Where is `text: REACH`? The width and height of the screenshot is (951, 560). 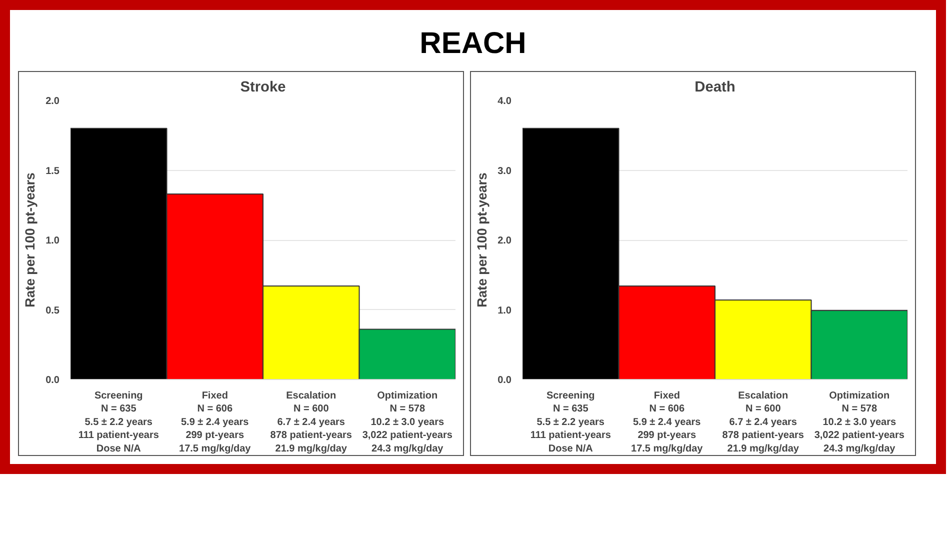
text: REACH is located at coordinates (473, 44).